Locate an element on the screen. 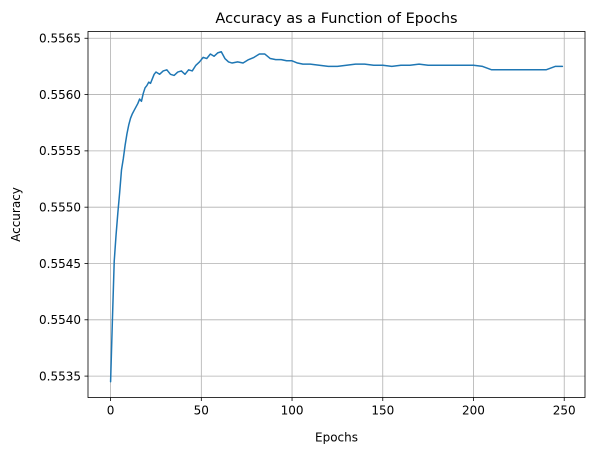  y-tick-label: 0.5550 is located at coordinates (60, 207).